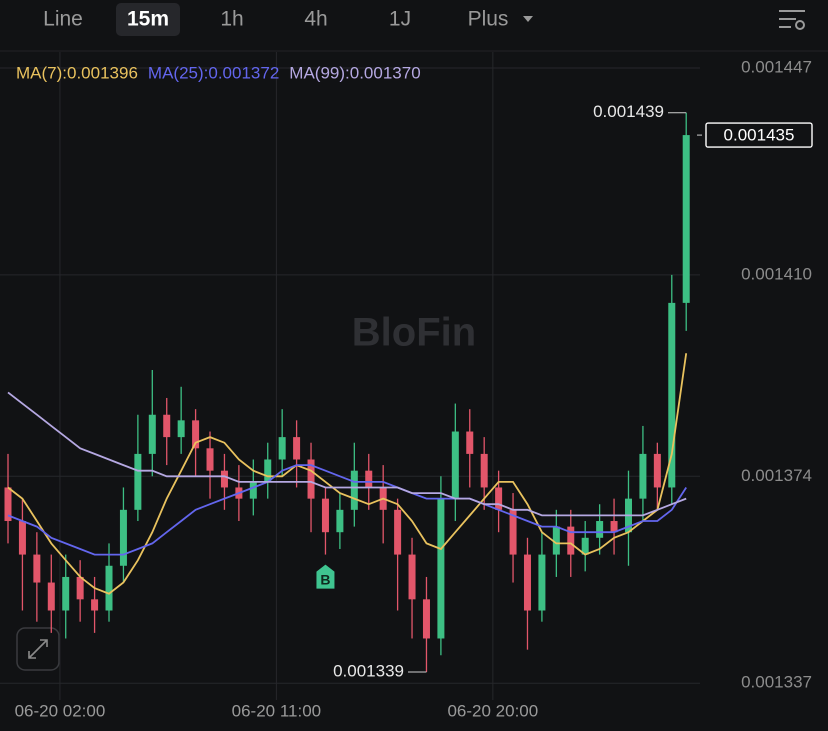 The height and width of the screenshot is (731, 828). I want to click on dropdown-caret, so click(528, 19).